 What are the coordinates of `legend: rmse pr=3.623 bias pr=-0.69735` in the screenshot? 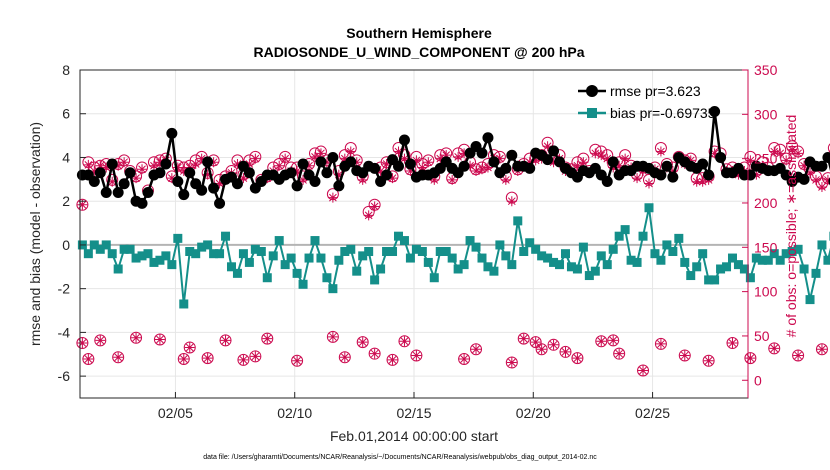 It's located at (647, 102).